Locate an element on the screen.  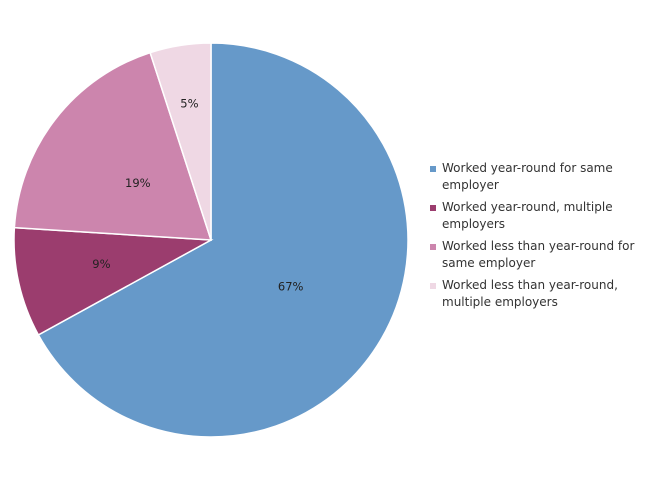
slice-value-label: 5% is located at coordinates (189, 103).